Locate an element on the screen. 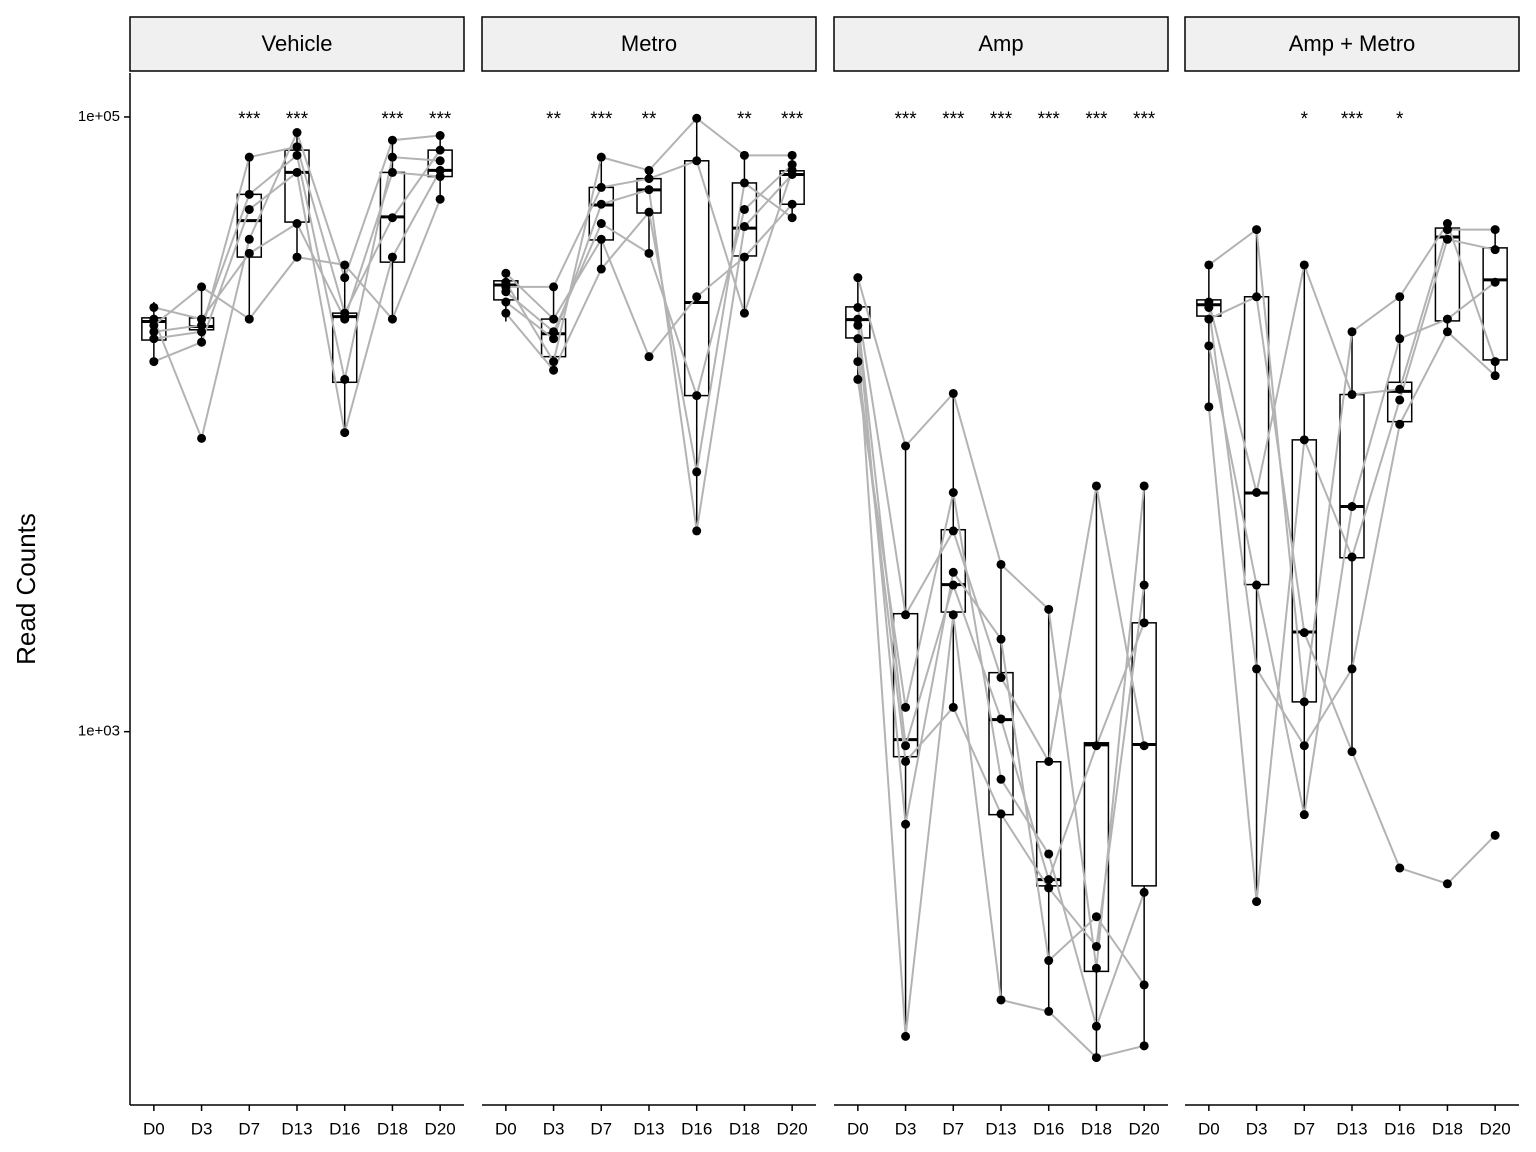 Image resolution: width=1536 pixels, height=1152 pixels. significance-label: * is located at coordinates (1400, 119).